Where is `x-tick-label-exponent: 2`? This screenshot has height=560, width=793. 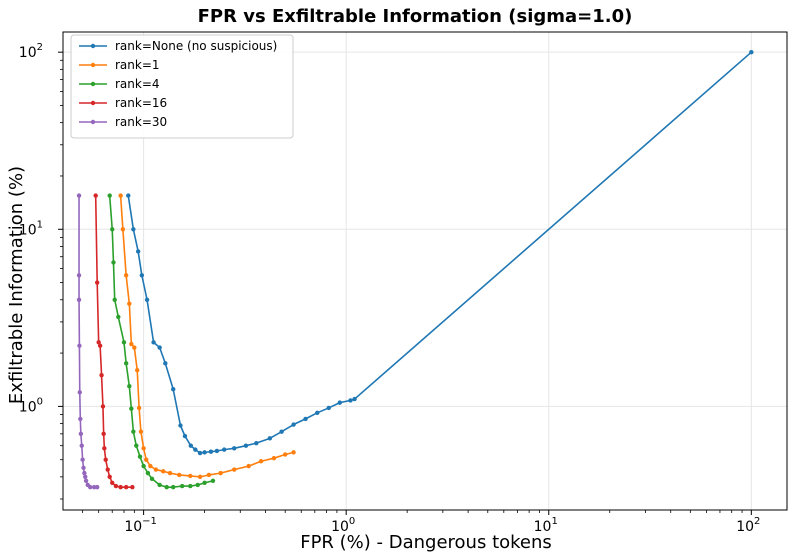 x-tick-label-exponent: 2 is located at coordinates (757, 521).